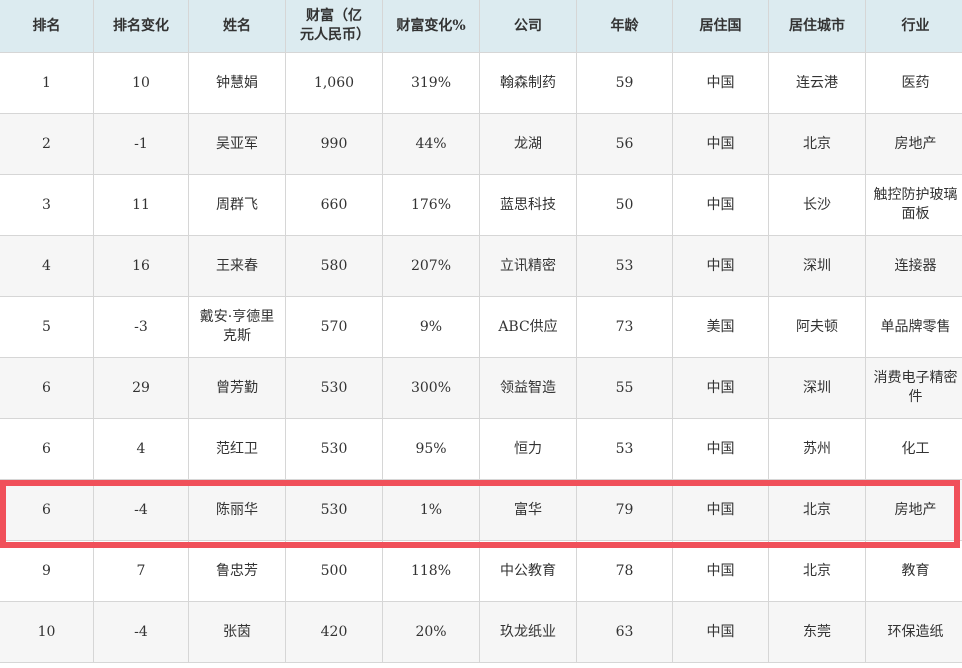  I want to click on cell-rank-change: 29, so click(141, 388).